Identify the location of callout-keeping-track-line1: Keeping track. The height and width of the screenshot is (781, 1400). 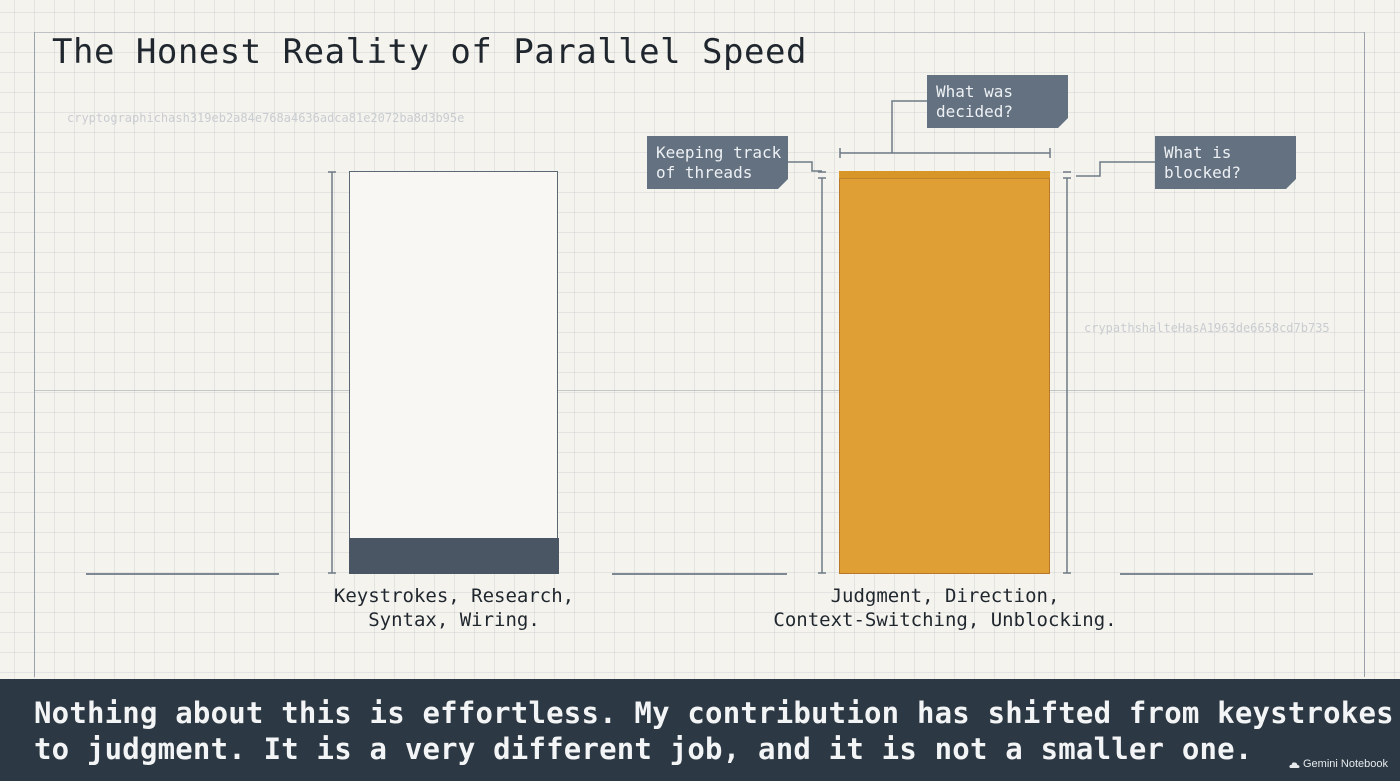
(719, 152).